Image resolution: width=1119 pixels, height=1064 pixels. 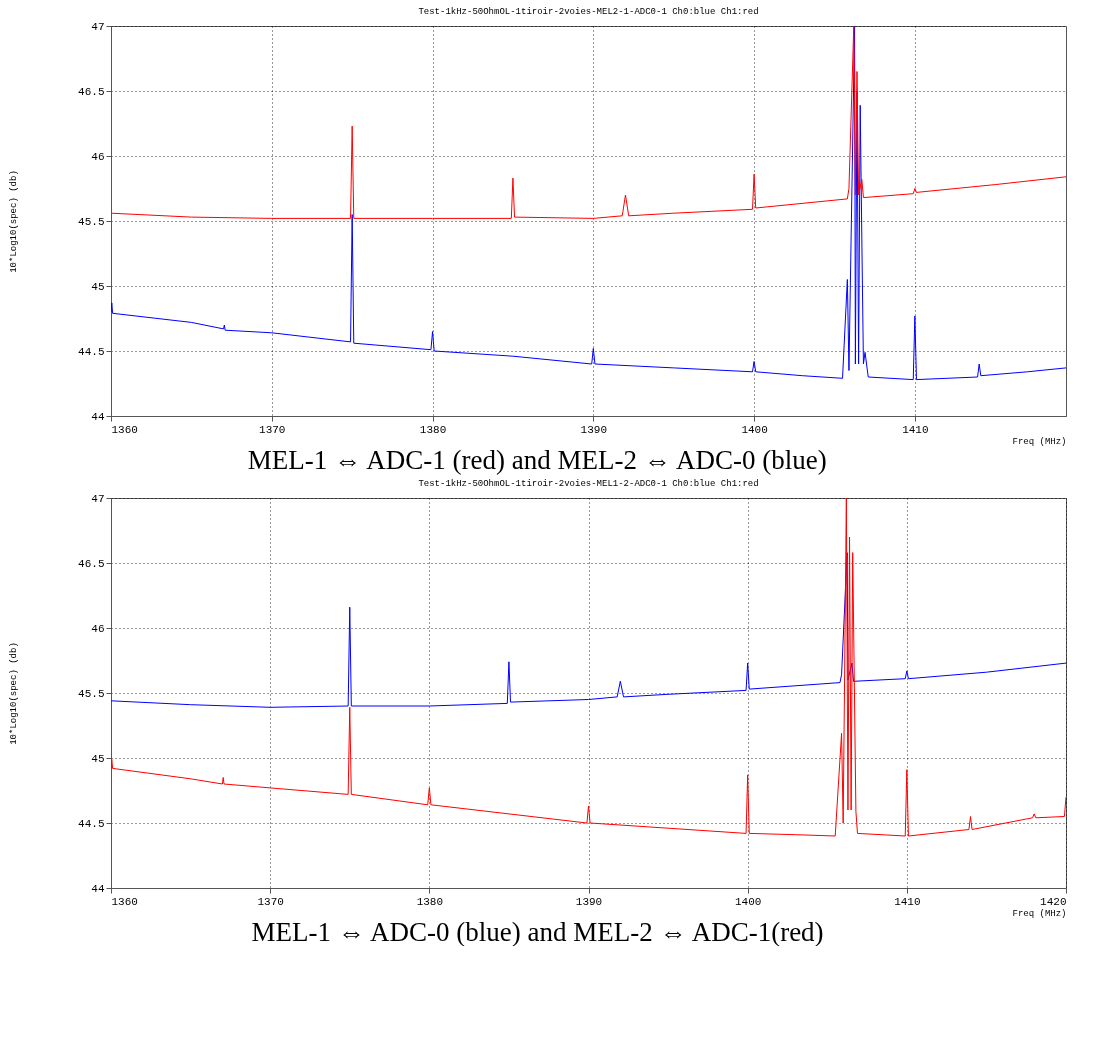 I want to click on text: MEL-1 ⇔ ADC-0 (blue) and MEL-2 ⇔ ADC-1(red), so click(x=537, y=931).